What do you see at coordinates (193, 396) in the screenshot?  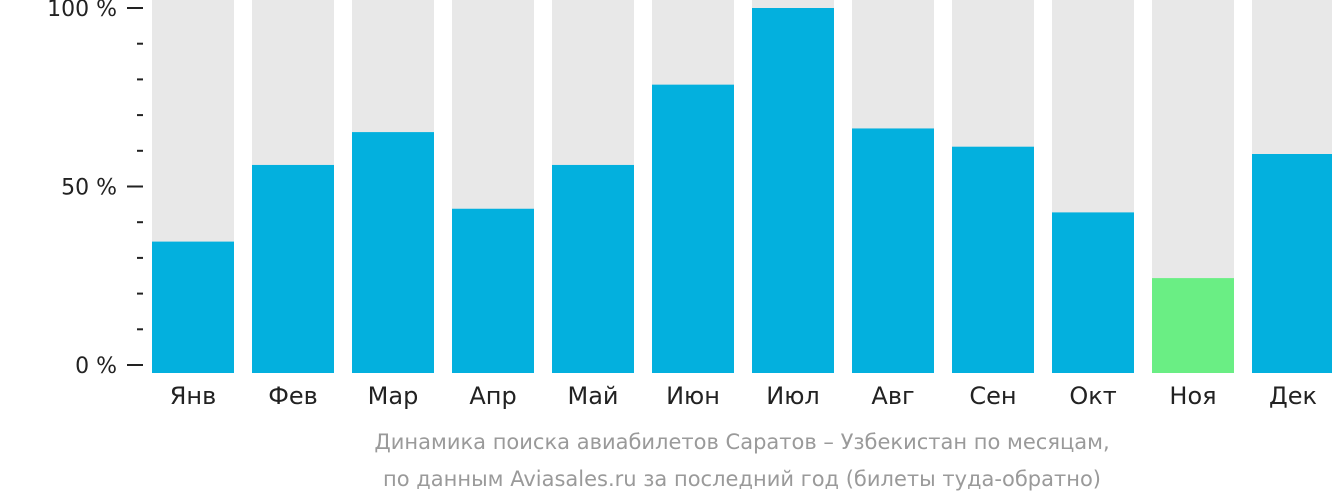 I see `x-tick-label: Янв` at bounding box center [193, 396].